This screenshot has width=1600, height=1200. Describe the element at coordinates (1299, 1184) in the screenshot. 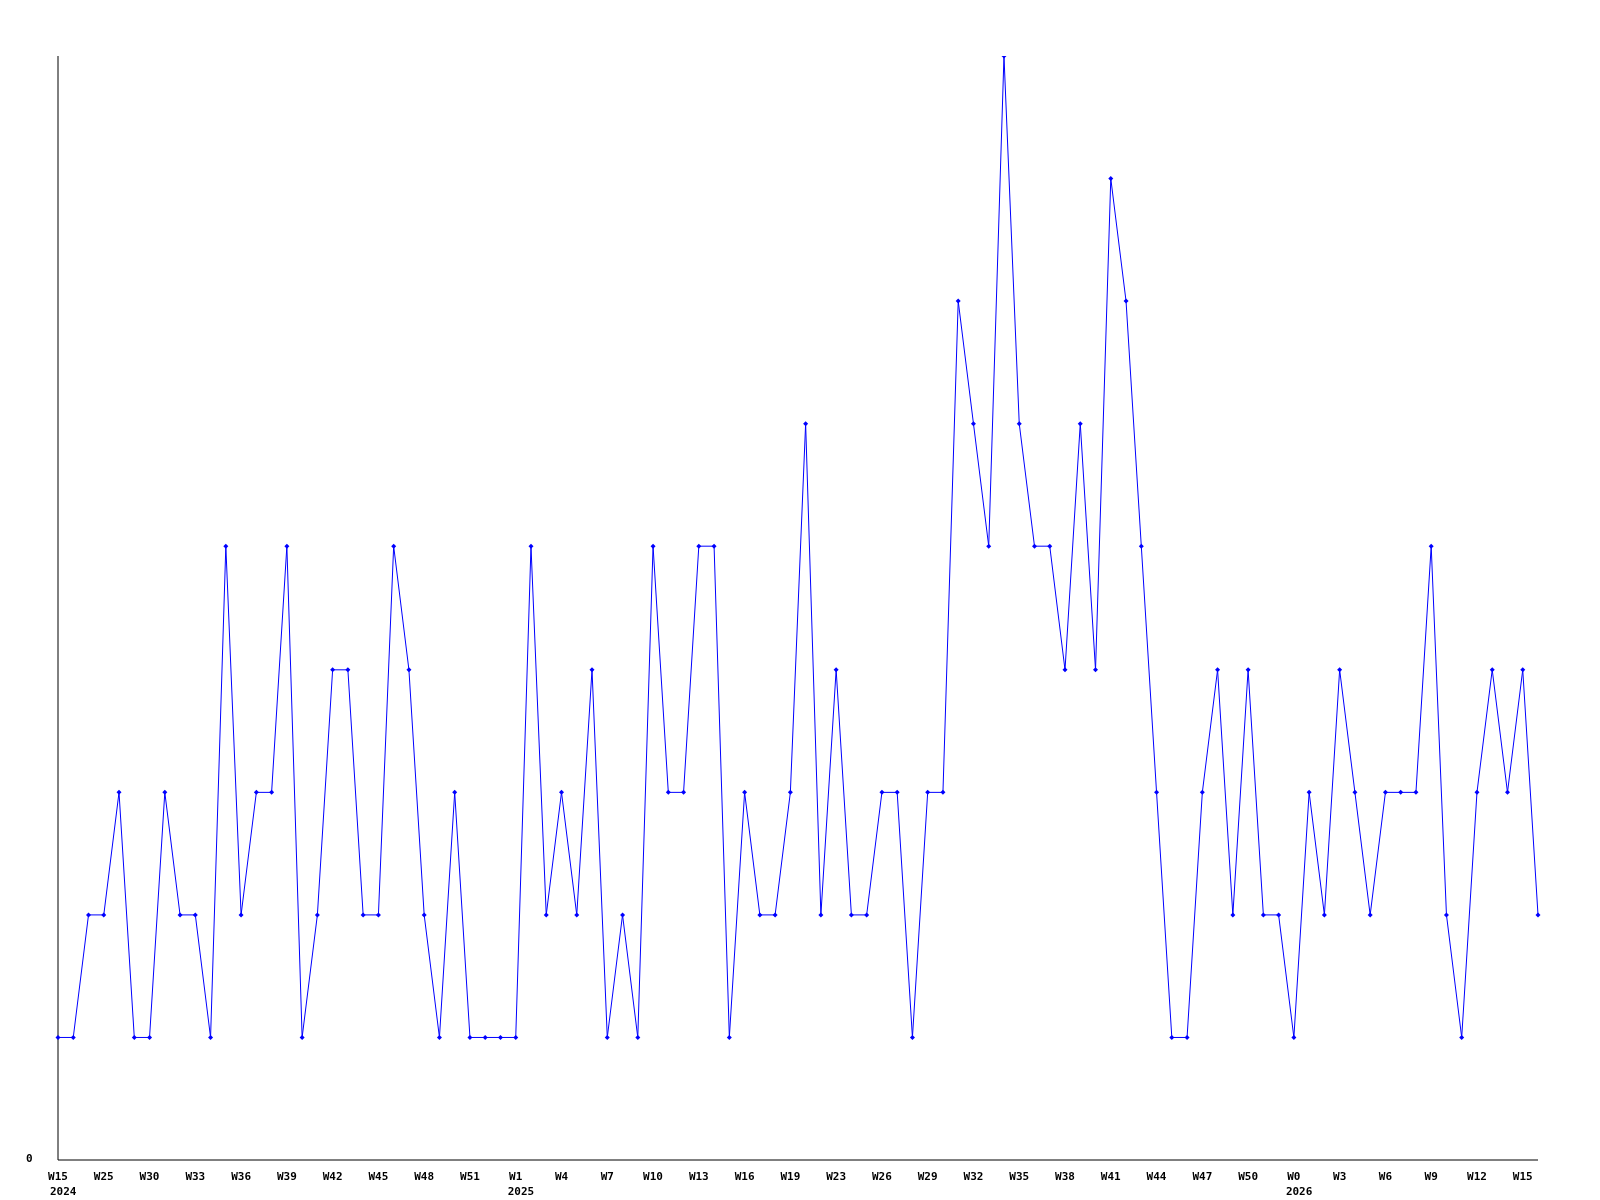

I see `x-tick-label: W0 2026` at that location.